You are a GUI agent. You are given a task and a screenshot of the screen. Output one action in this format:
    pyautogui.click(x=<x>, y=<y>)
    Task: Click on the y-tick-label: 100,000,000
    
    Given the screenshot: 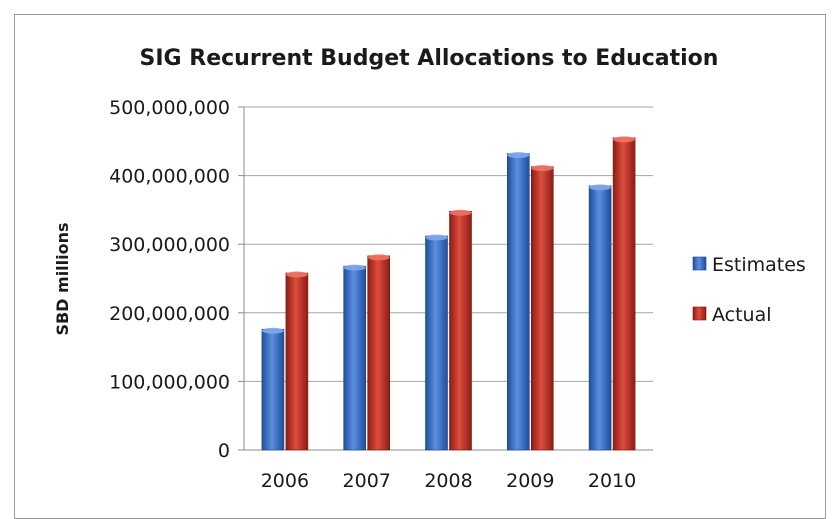 What is the action you would take?
    pyautogui.click(x=169, y=382)
    